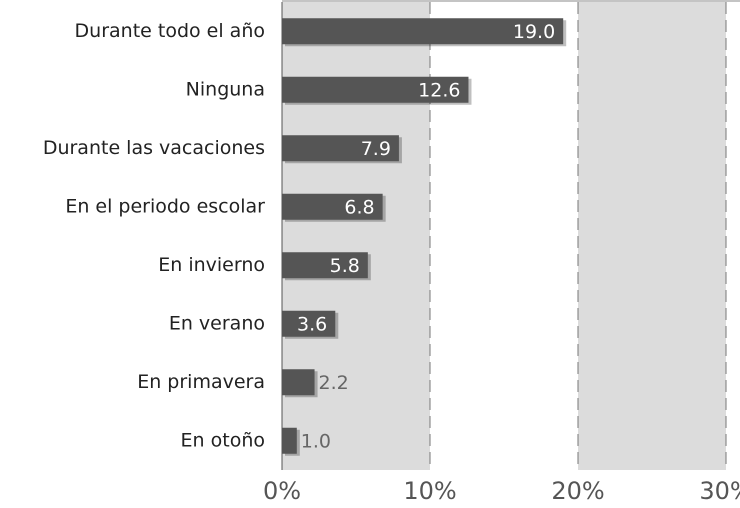  Describe the element at coordinates (719, 491) in the screenshot. I see `x-tick-label: 30%` at that location.